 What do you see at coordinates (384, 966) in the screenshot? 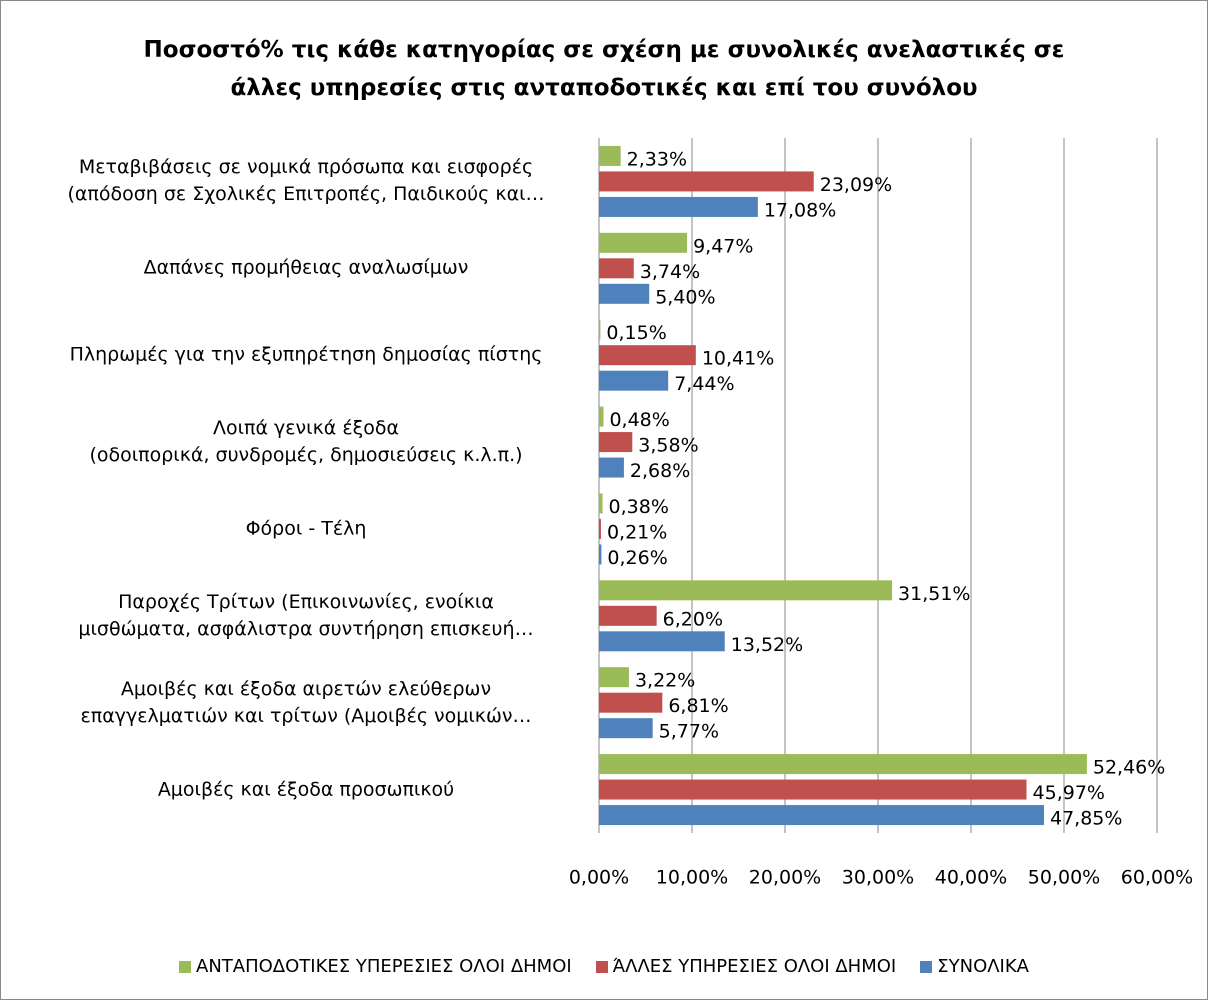
I see `legend-label: ΑΝΤΑΠΟΔΟΤΙΚΕΣ ΥΠΕΡΕΣΙΕΣ ΟΛΟΙ ΔΗΜΟΙ` at bounding box center [384, 966].